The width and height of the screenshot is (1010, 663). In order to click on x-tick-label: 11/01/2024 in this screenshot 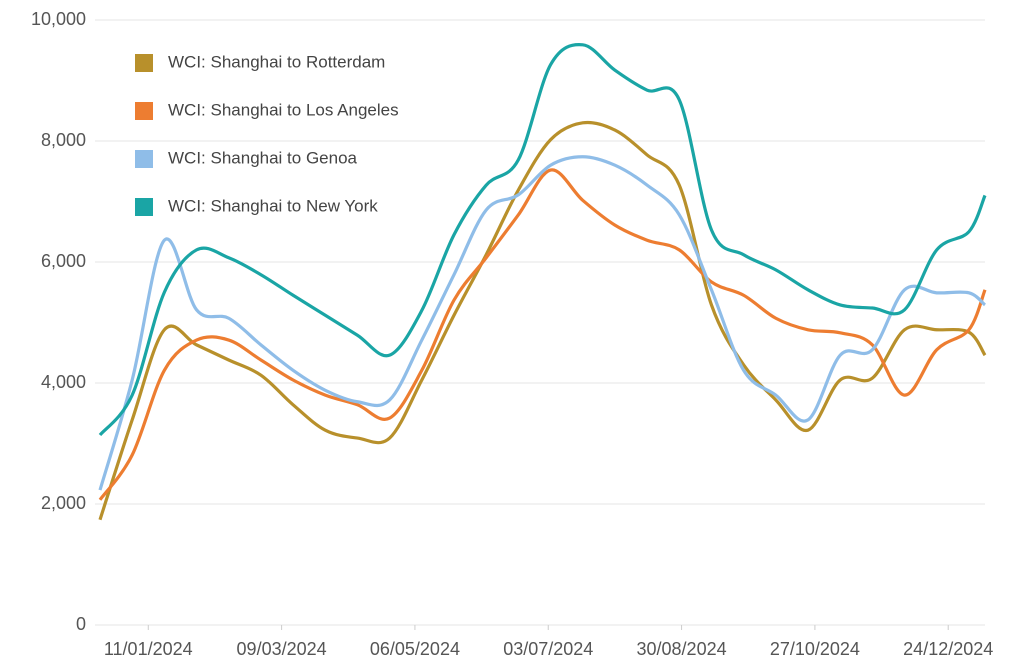, I will do `click(148, 649)`.